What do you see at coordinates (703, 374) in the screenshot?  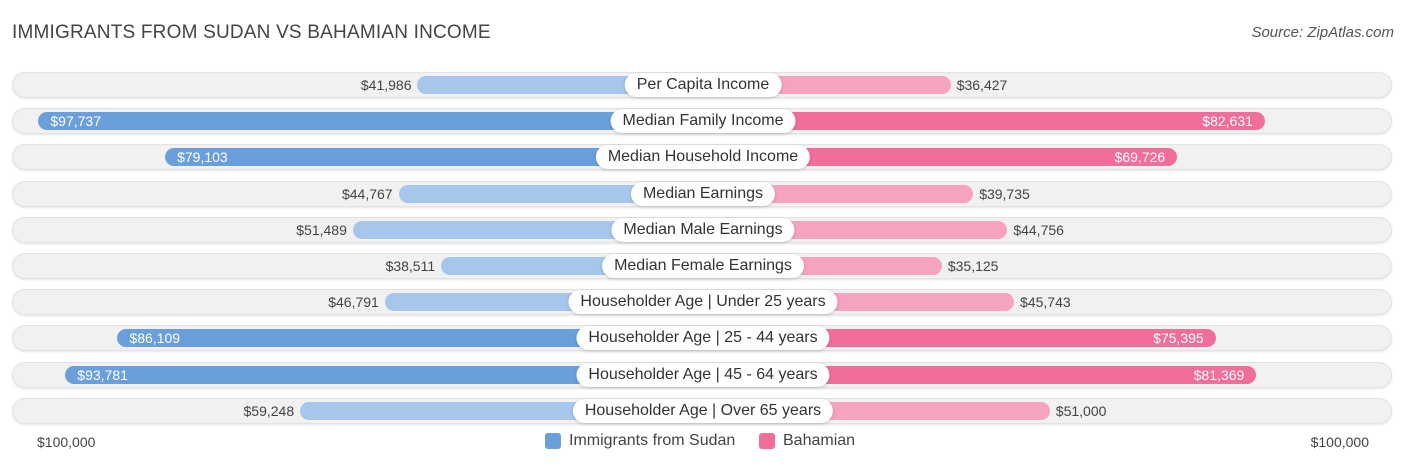 I see `category-label: Householder Age | 45 - 64 years` at bounding box center [703, 374].